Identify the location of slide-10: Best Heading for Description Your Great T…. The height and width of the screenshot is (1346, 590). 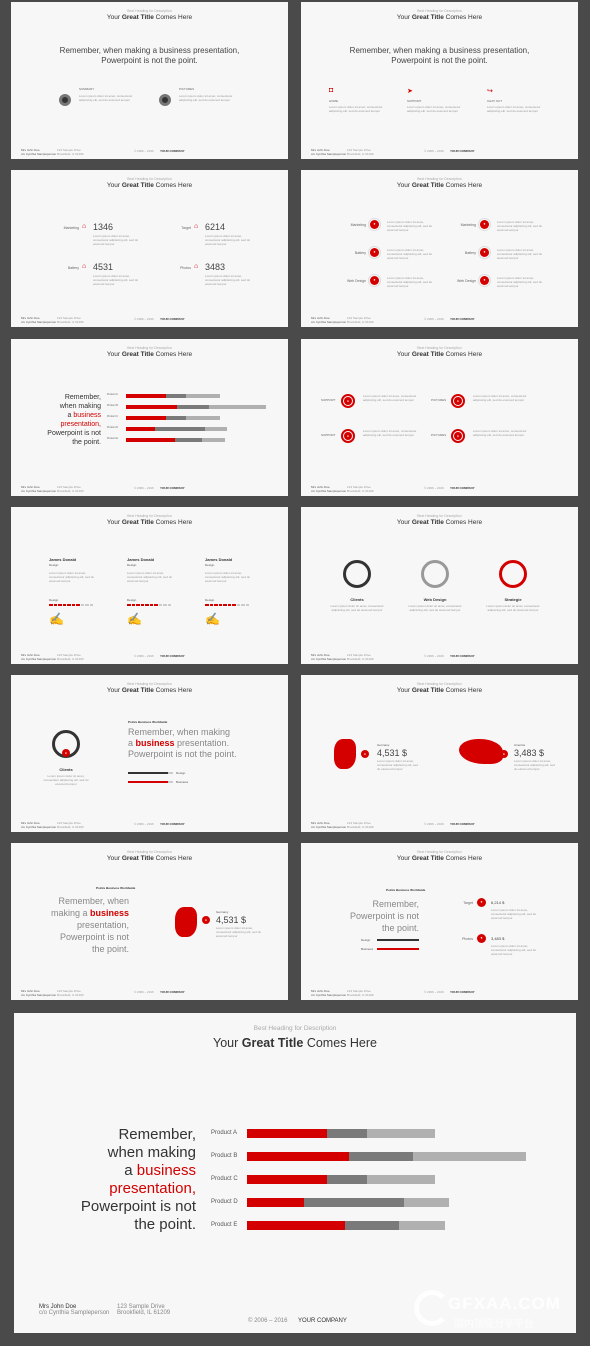
(439, 753).